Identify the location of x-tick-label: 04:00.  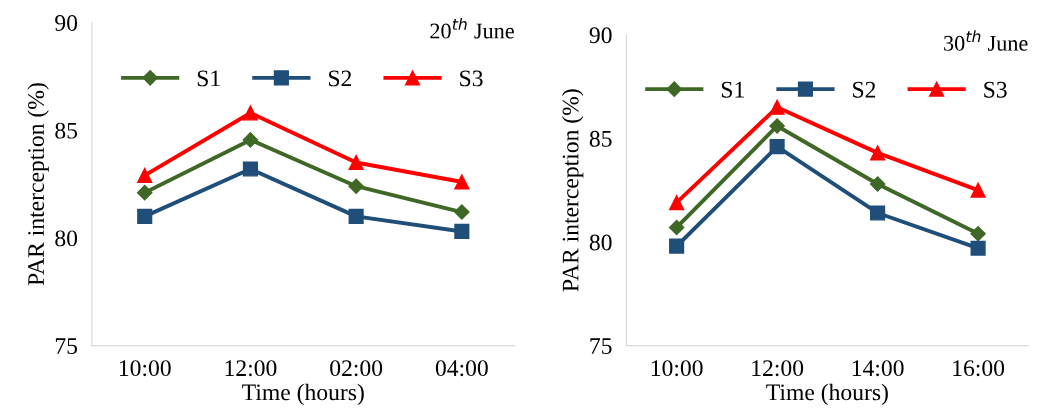
(461, 368).